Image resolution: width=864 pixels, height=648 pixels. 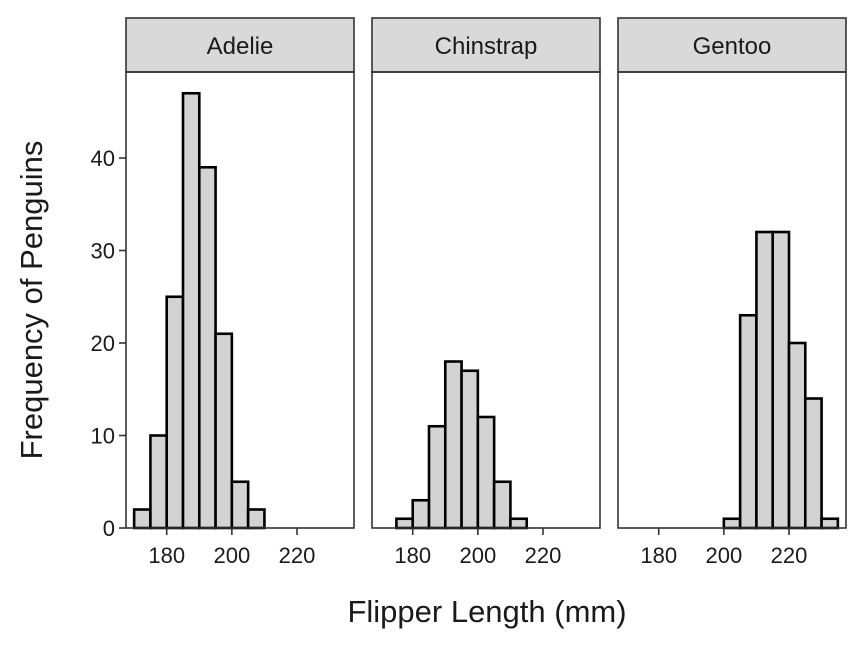 I want to click on y-tick-label: 20, so click(x=103, y=343).